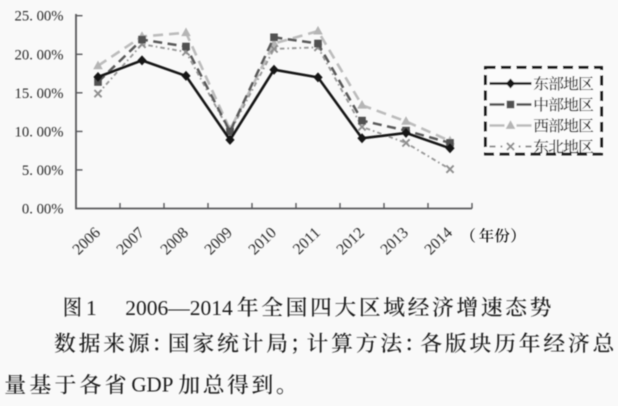 The width and height of the screenshot is (618, 406). I want to click on svg-text: 5. 00%, so click(43, 171).